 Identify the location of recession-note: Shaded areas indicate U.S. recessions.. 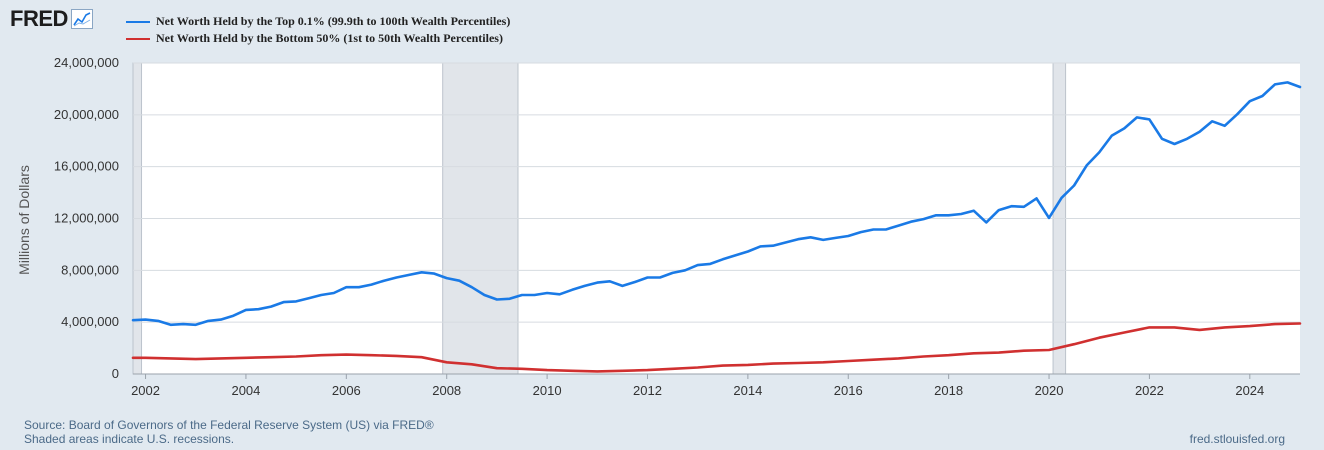
(129, 439).